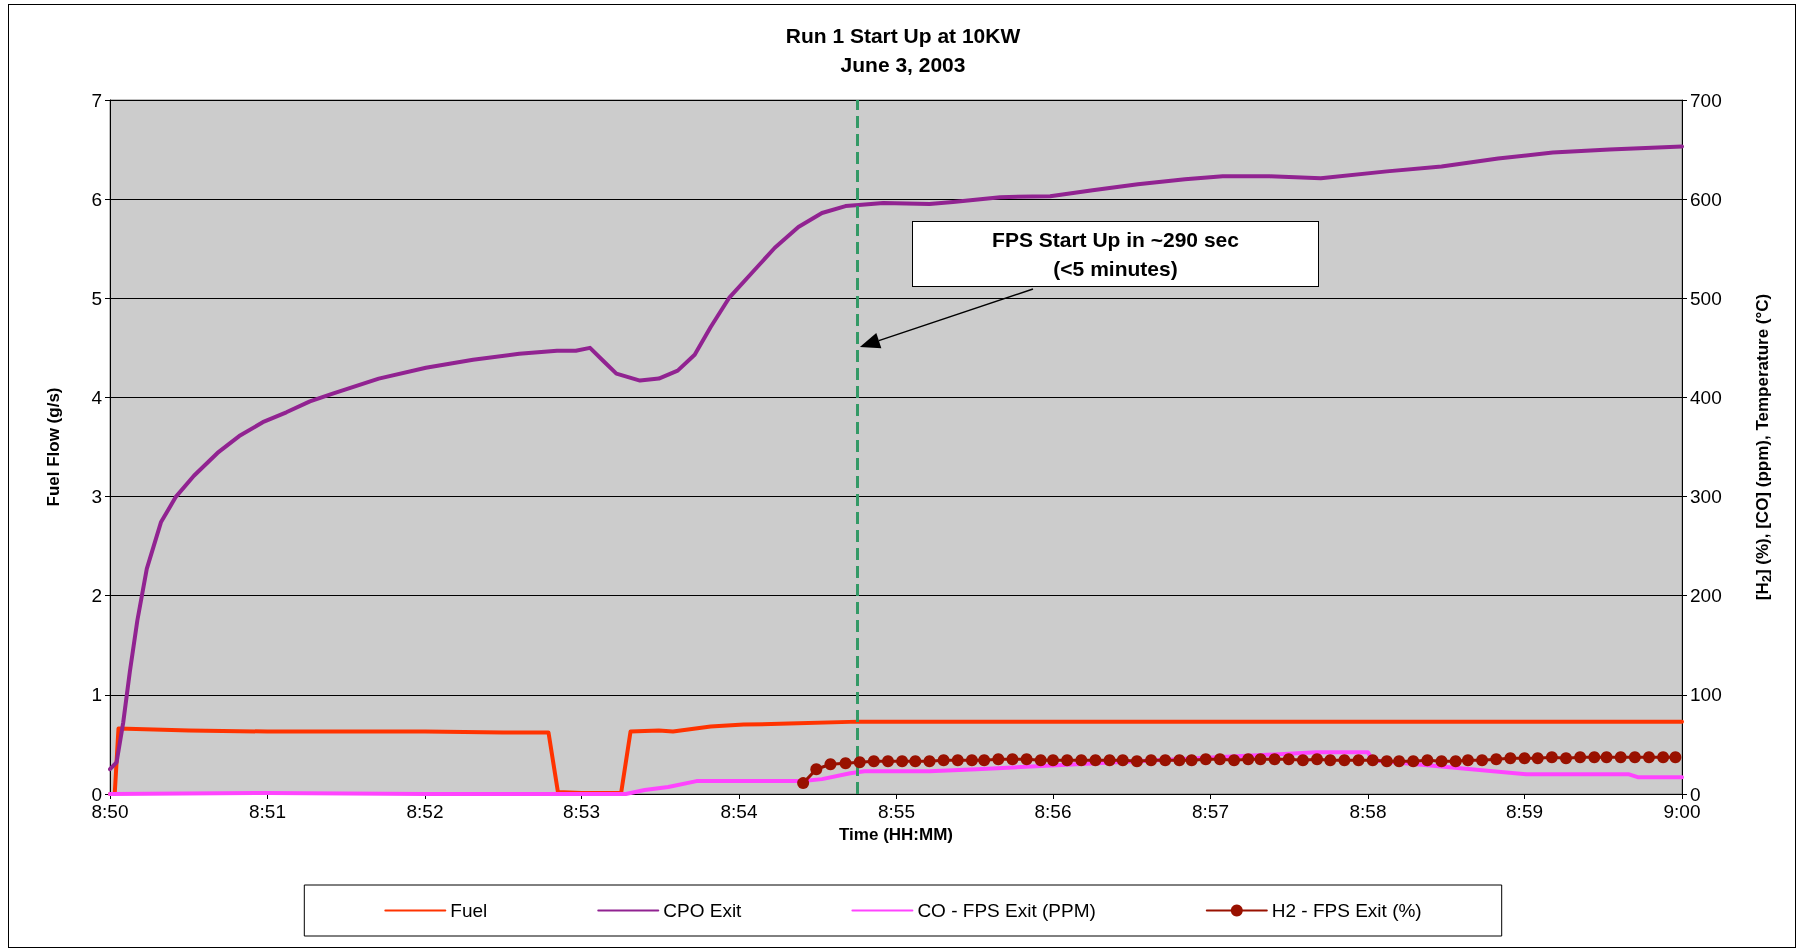  I want to click on legend-label: CPO Exit, so click(703, 910).